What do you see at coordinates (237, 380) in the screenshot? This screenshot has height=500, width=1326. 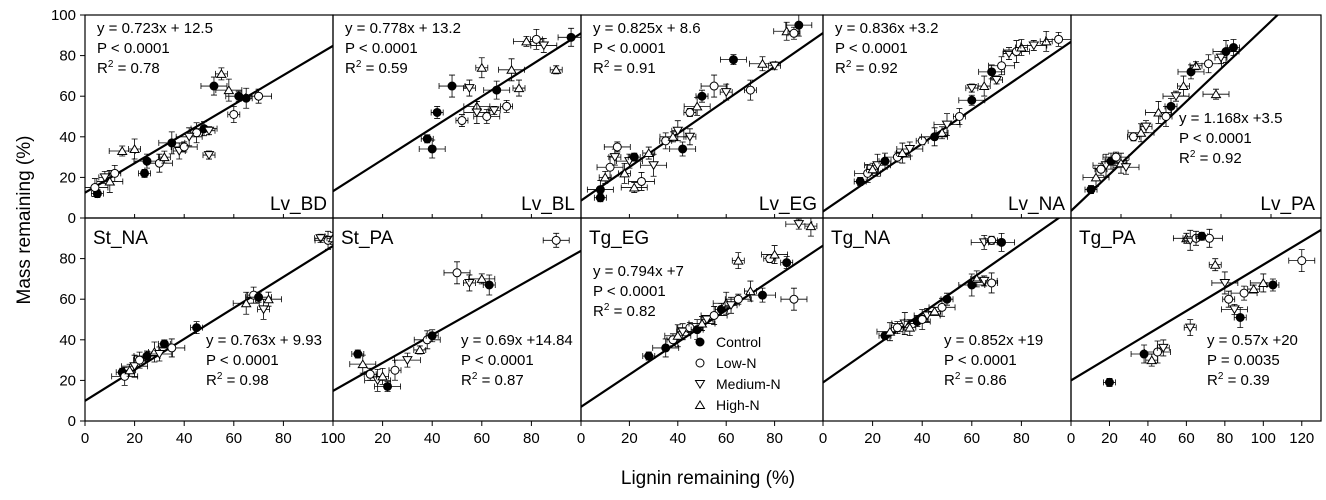 I see `fit-r2: R2 = 0.98` at bounding box center [237, 380].